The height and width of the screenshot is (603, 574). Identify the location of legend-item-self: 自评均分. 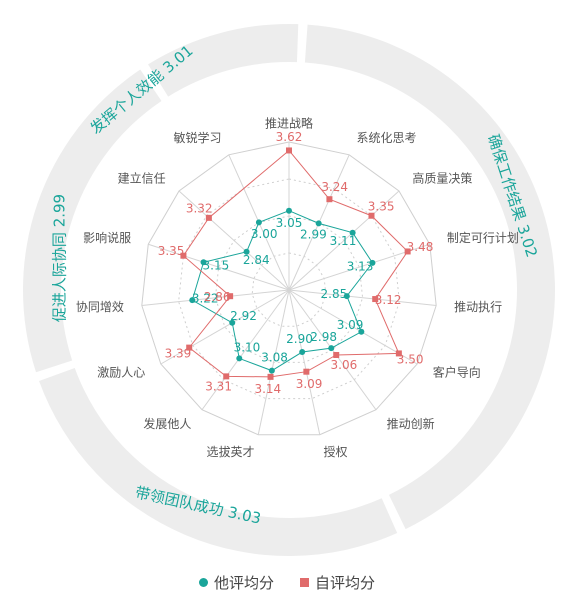
(337, 582).